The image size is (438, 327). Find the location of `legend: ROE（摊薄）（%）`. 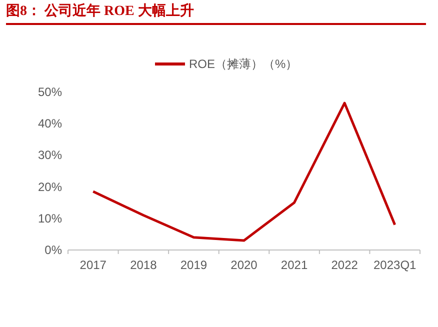

legend: ROE（摊薄）（%） is located at coordinates (226, 64).